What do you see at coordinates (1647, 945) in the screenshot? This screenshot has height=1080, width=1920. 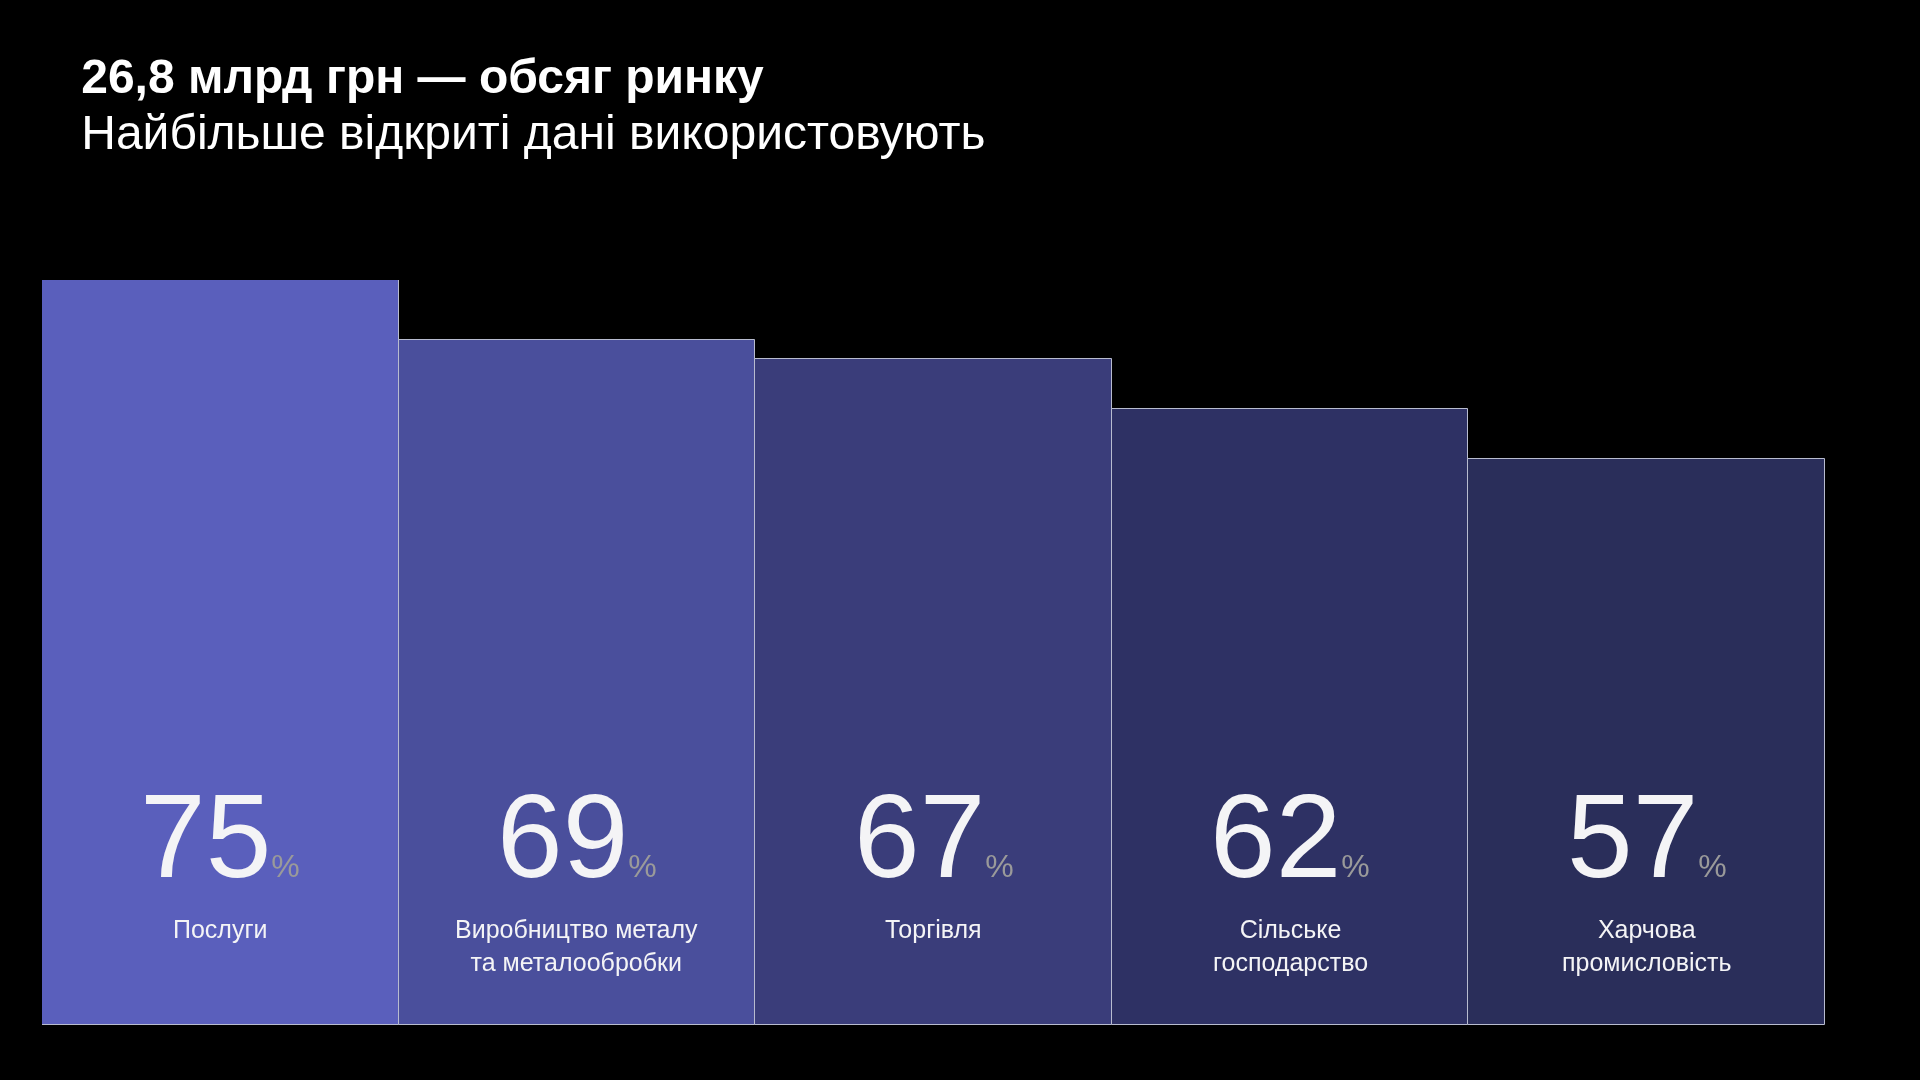 I see `x-tick-label: Харчова промисловість` at bounding box center [1647, 945].